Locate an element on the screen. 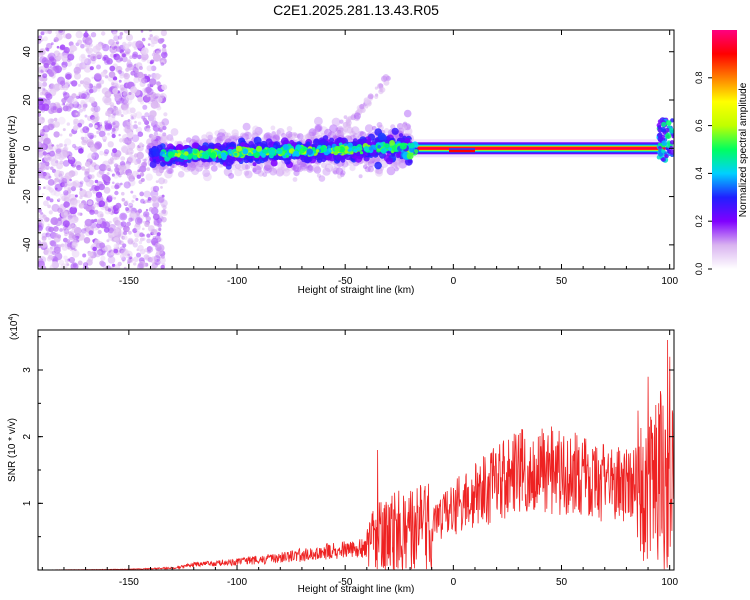 This screenshot has width=750, height=600. spectrogram-y-axis-label: Frequency (Hz) is located at coordinates (12, 150).